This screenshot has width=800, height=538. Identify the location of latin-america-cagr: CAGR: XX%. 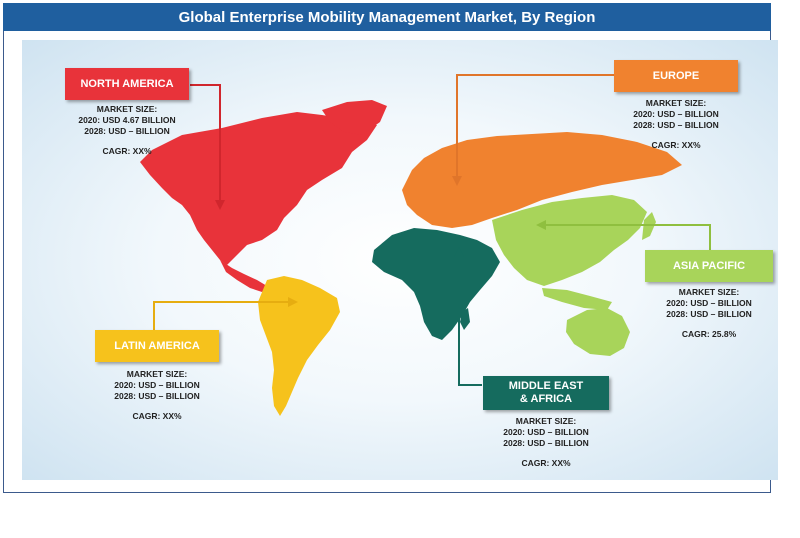
(157, 416).